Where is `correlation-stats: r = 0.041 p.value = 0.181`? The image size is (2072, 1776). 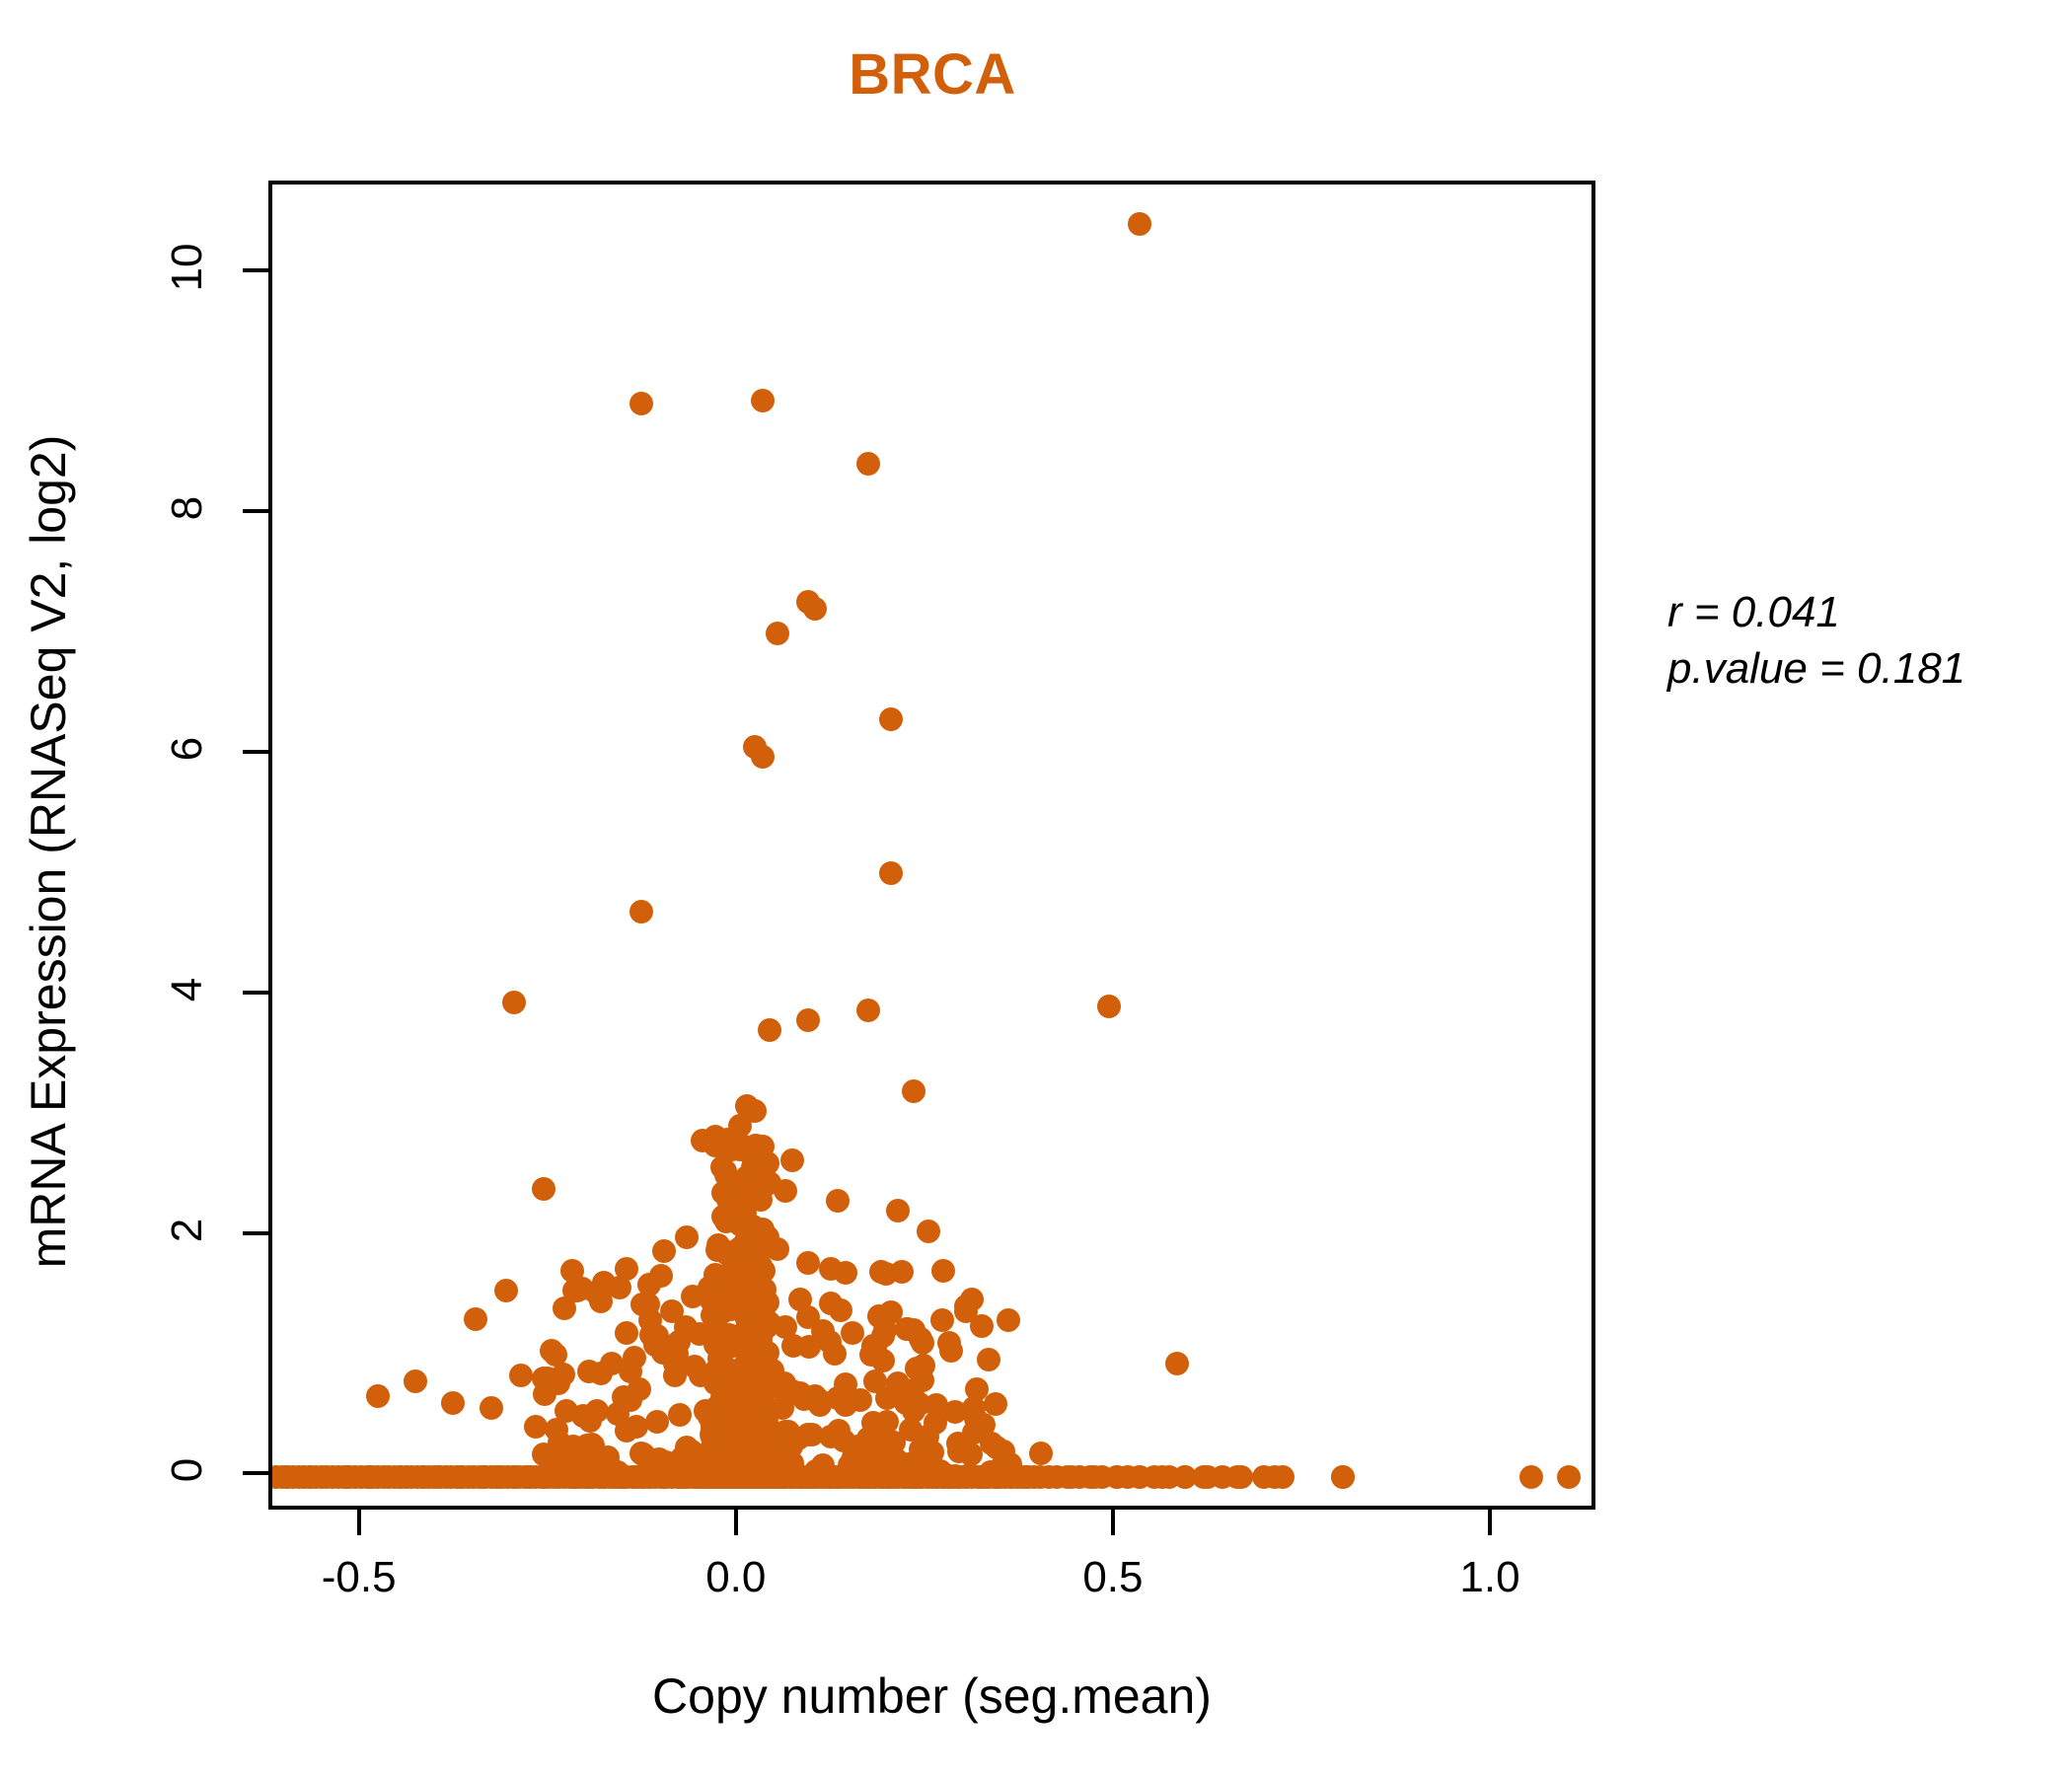 correlation-stats: r = 0.041 p.value = 0.181 is located at coordinates (1816, 640).